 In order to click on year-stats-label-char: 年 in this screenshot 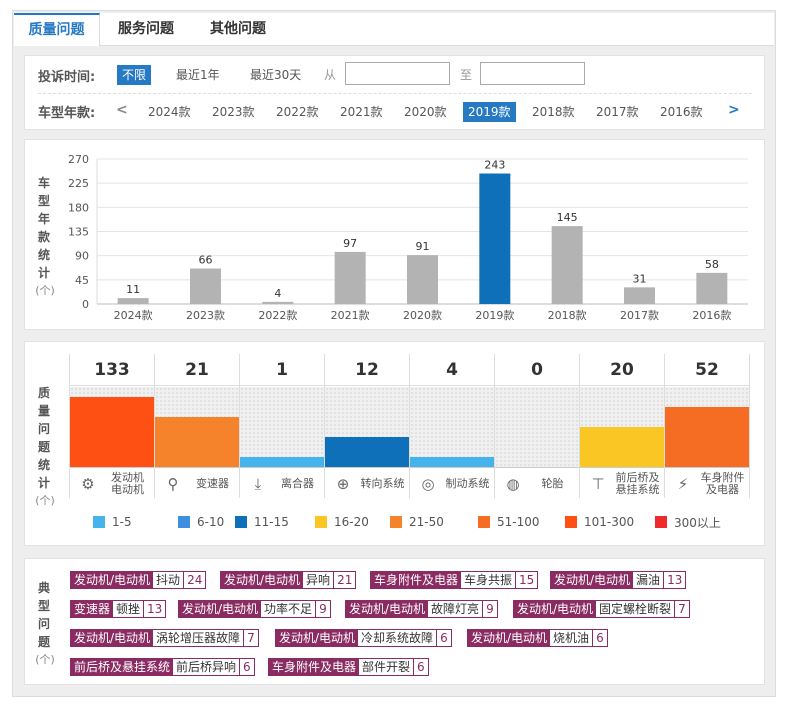, I will do `click(43, 219)`.